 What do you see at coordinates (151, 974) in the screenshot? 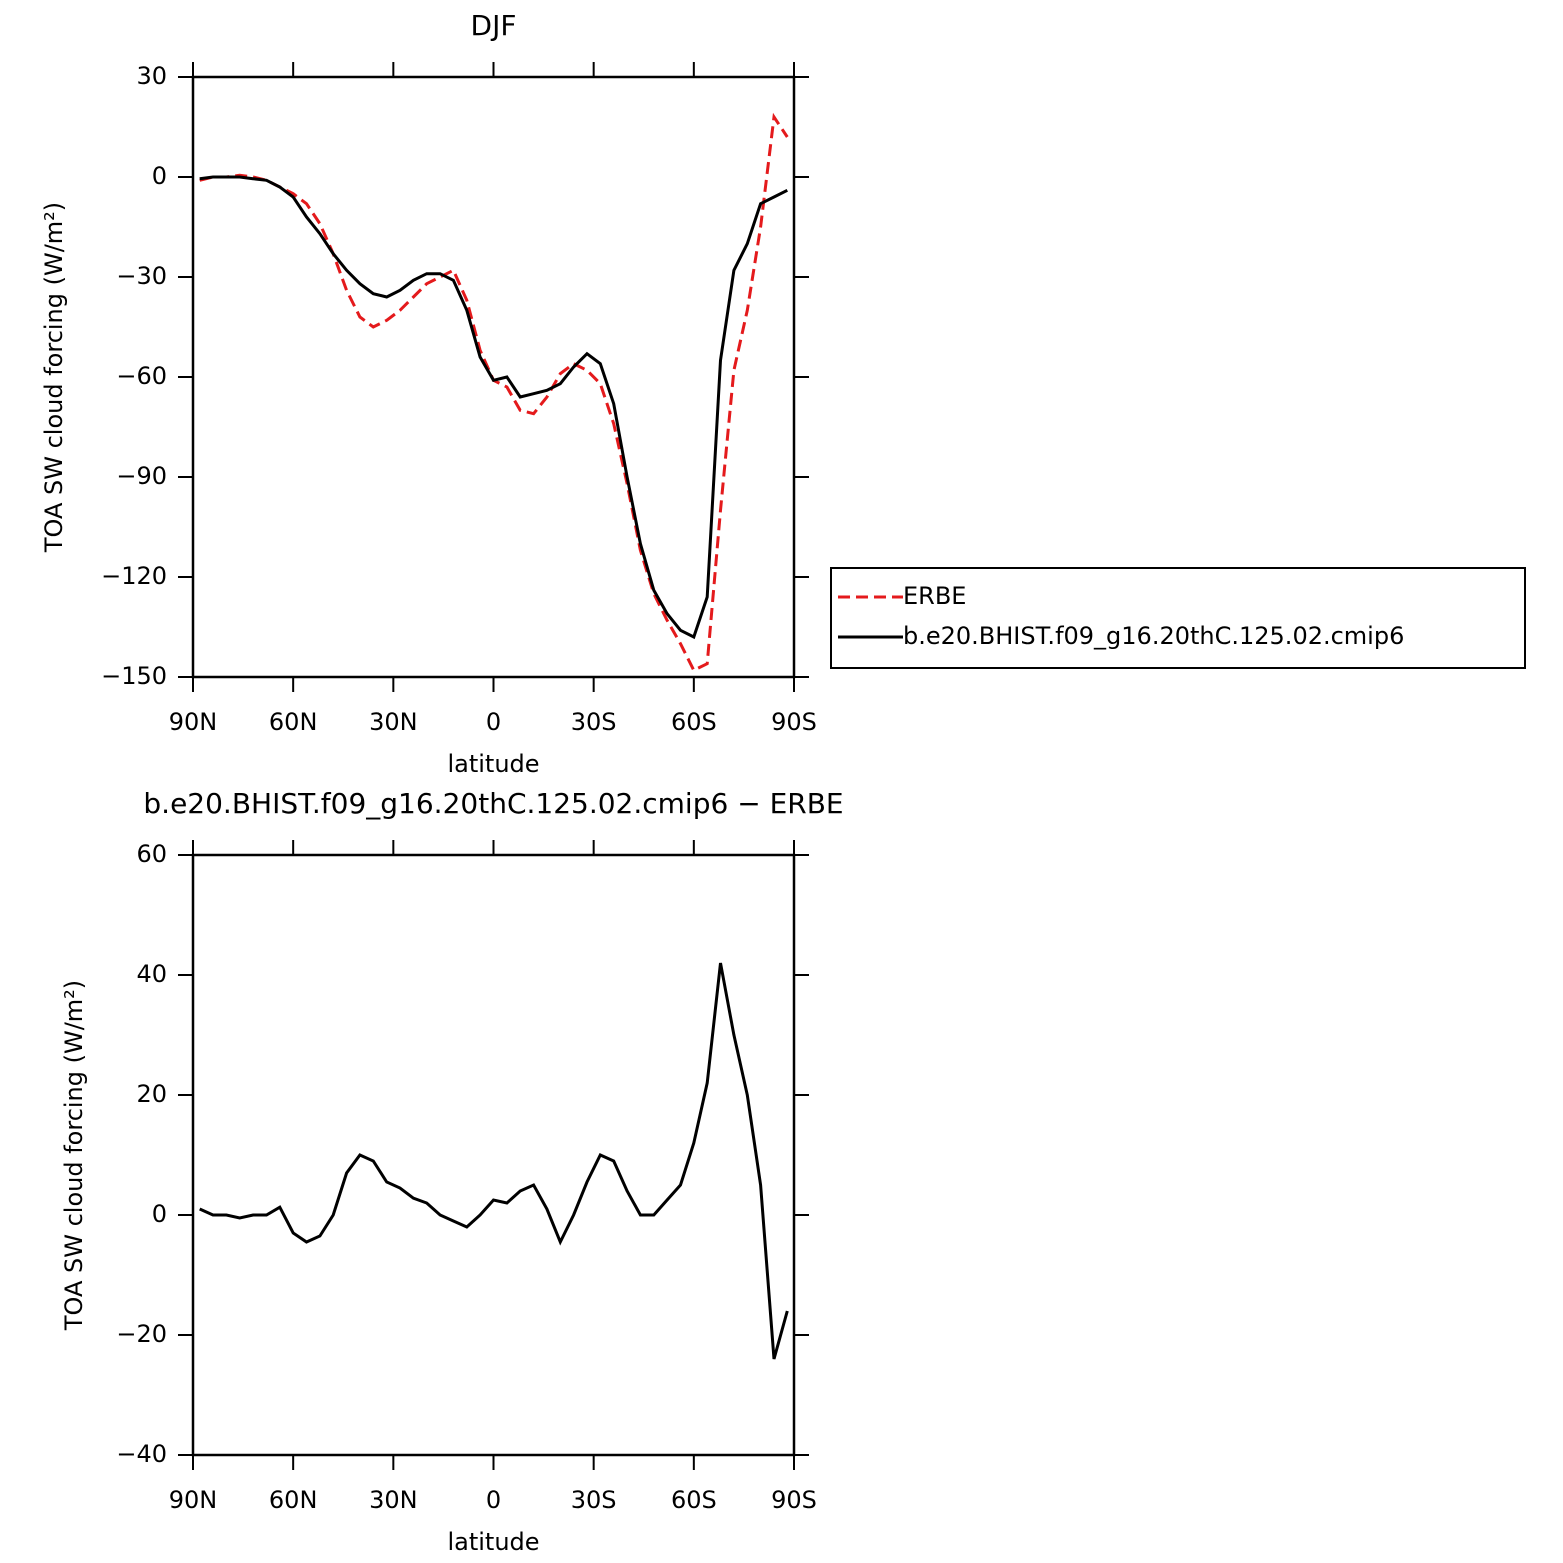
I see `y-tick-label: 40` at bounding box center [151, 974].